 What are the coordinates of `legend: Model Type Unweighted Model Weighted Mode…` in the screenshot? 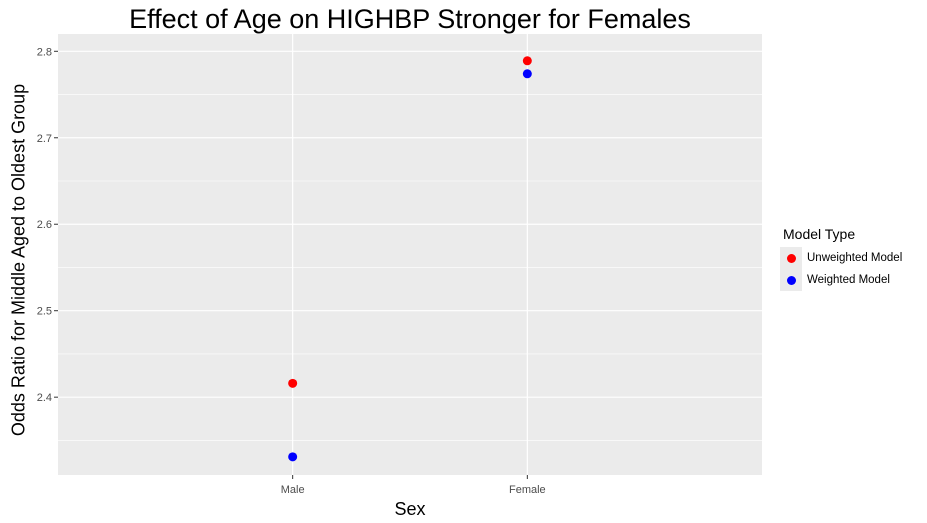 It's located at (841, 258).